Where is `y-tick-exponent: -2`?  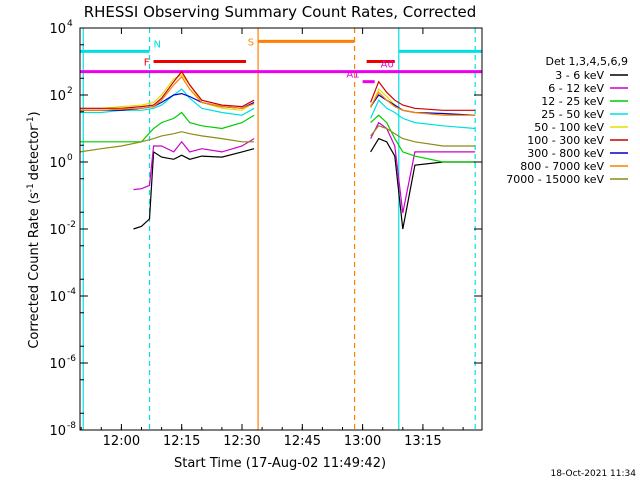
y-tick-exponent: -2 is located at coordinates (71, 225).